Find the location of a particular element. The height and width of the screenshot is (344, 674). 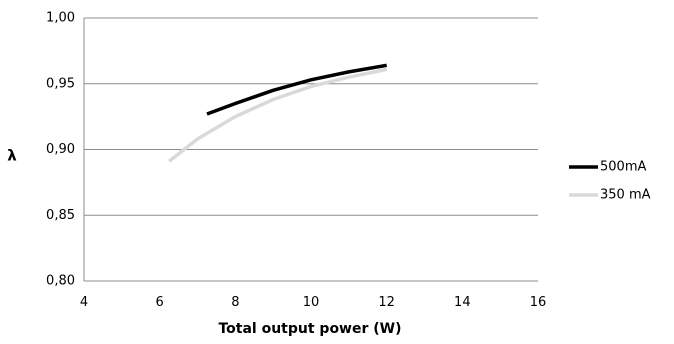

series-lines is located at coordinates (278, 113).